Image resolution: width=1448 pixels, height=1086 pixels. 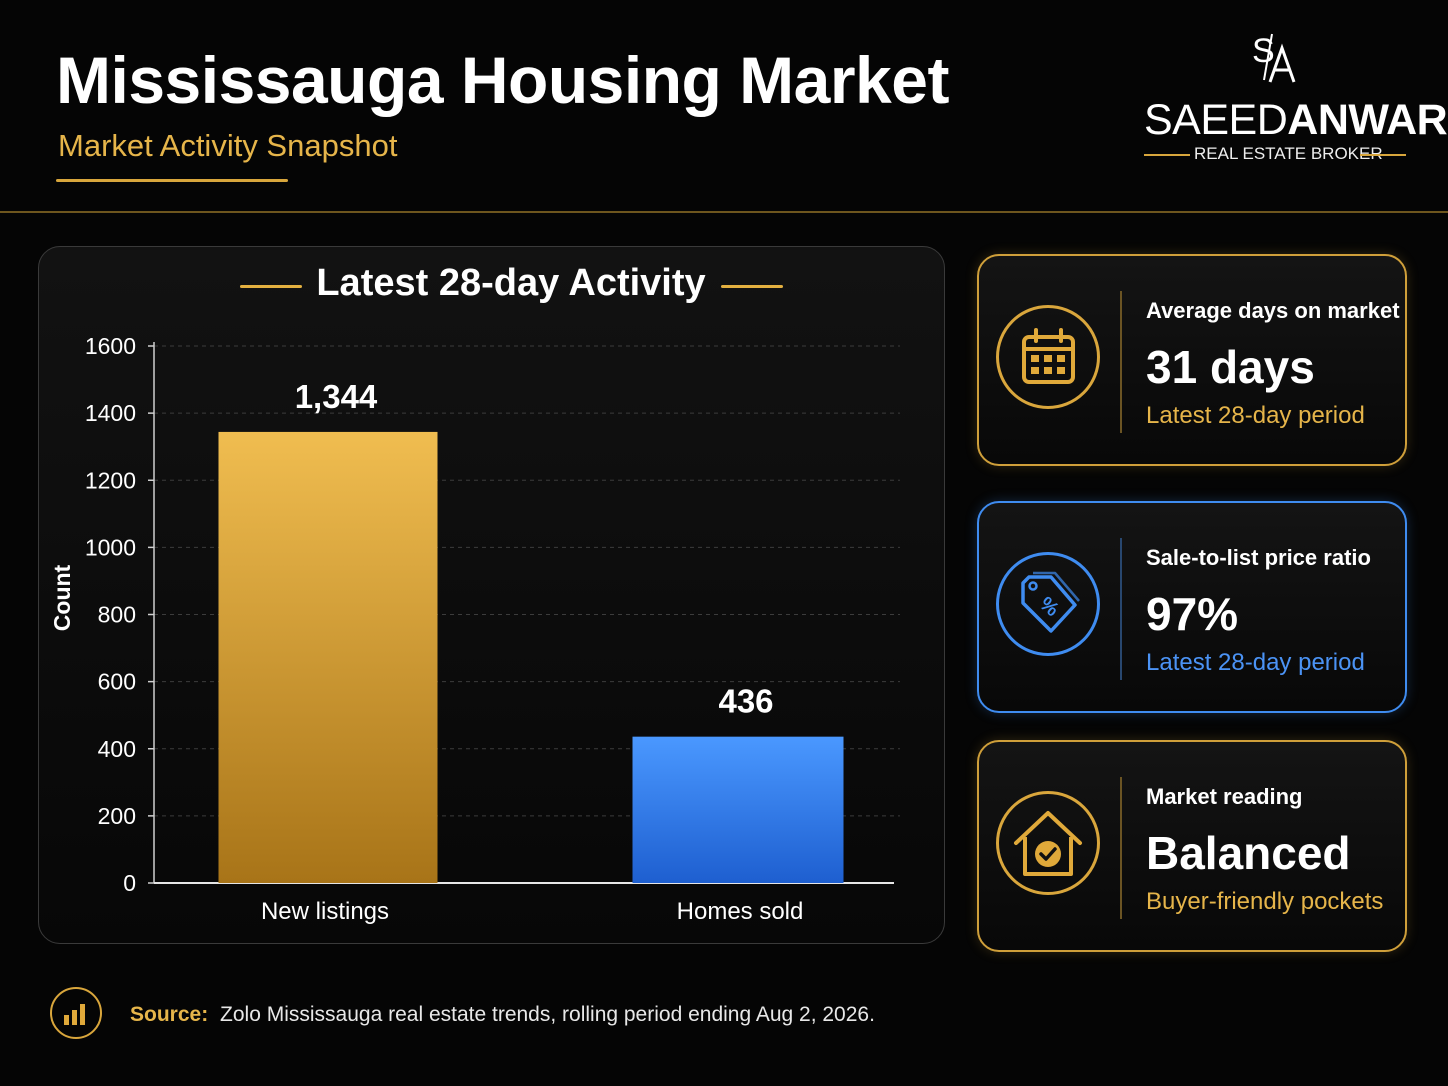 I want to click on subtitle-underline, so click(x=172, y=180).